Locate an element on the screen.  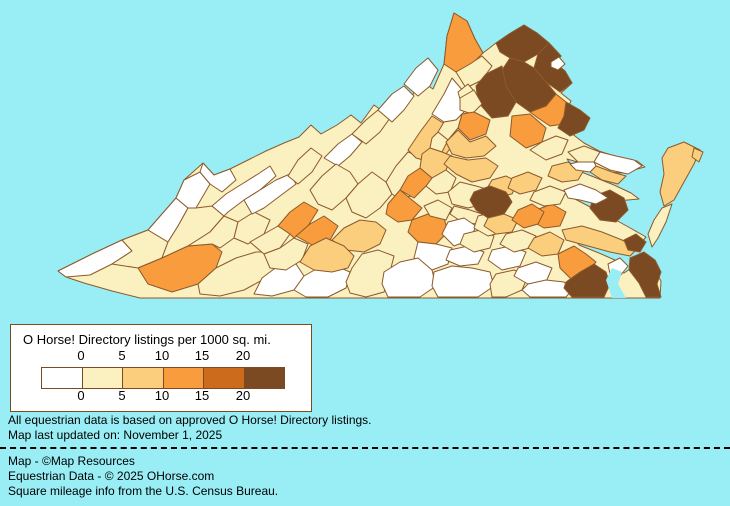
legend-swatch-lightorange is located at coordinates (143, 378).